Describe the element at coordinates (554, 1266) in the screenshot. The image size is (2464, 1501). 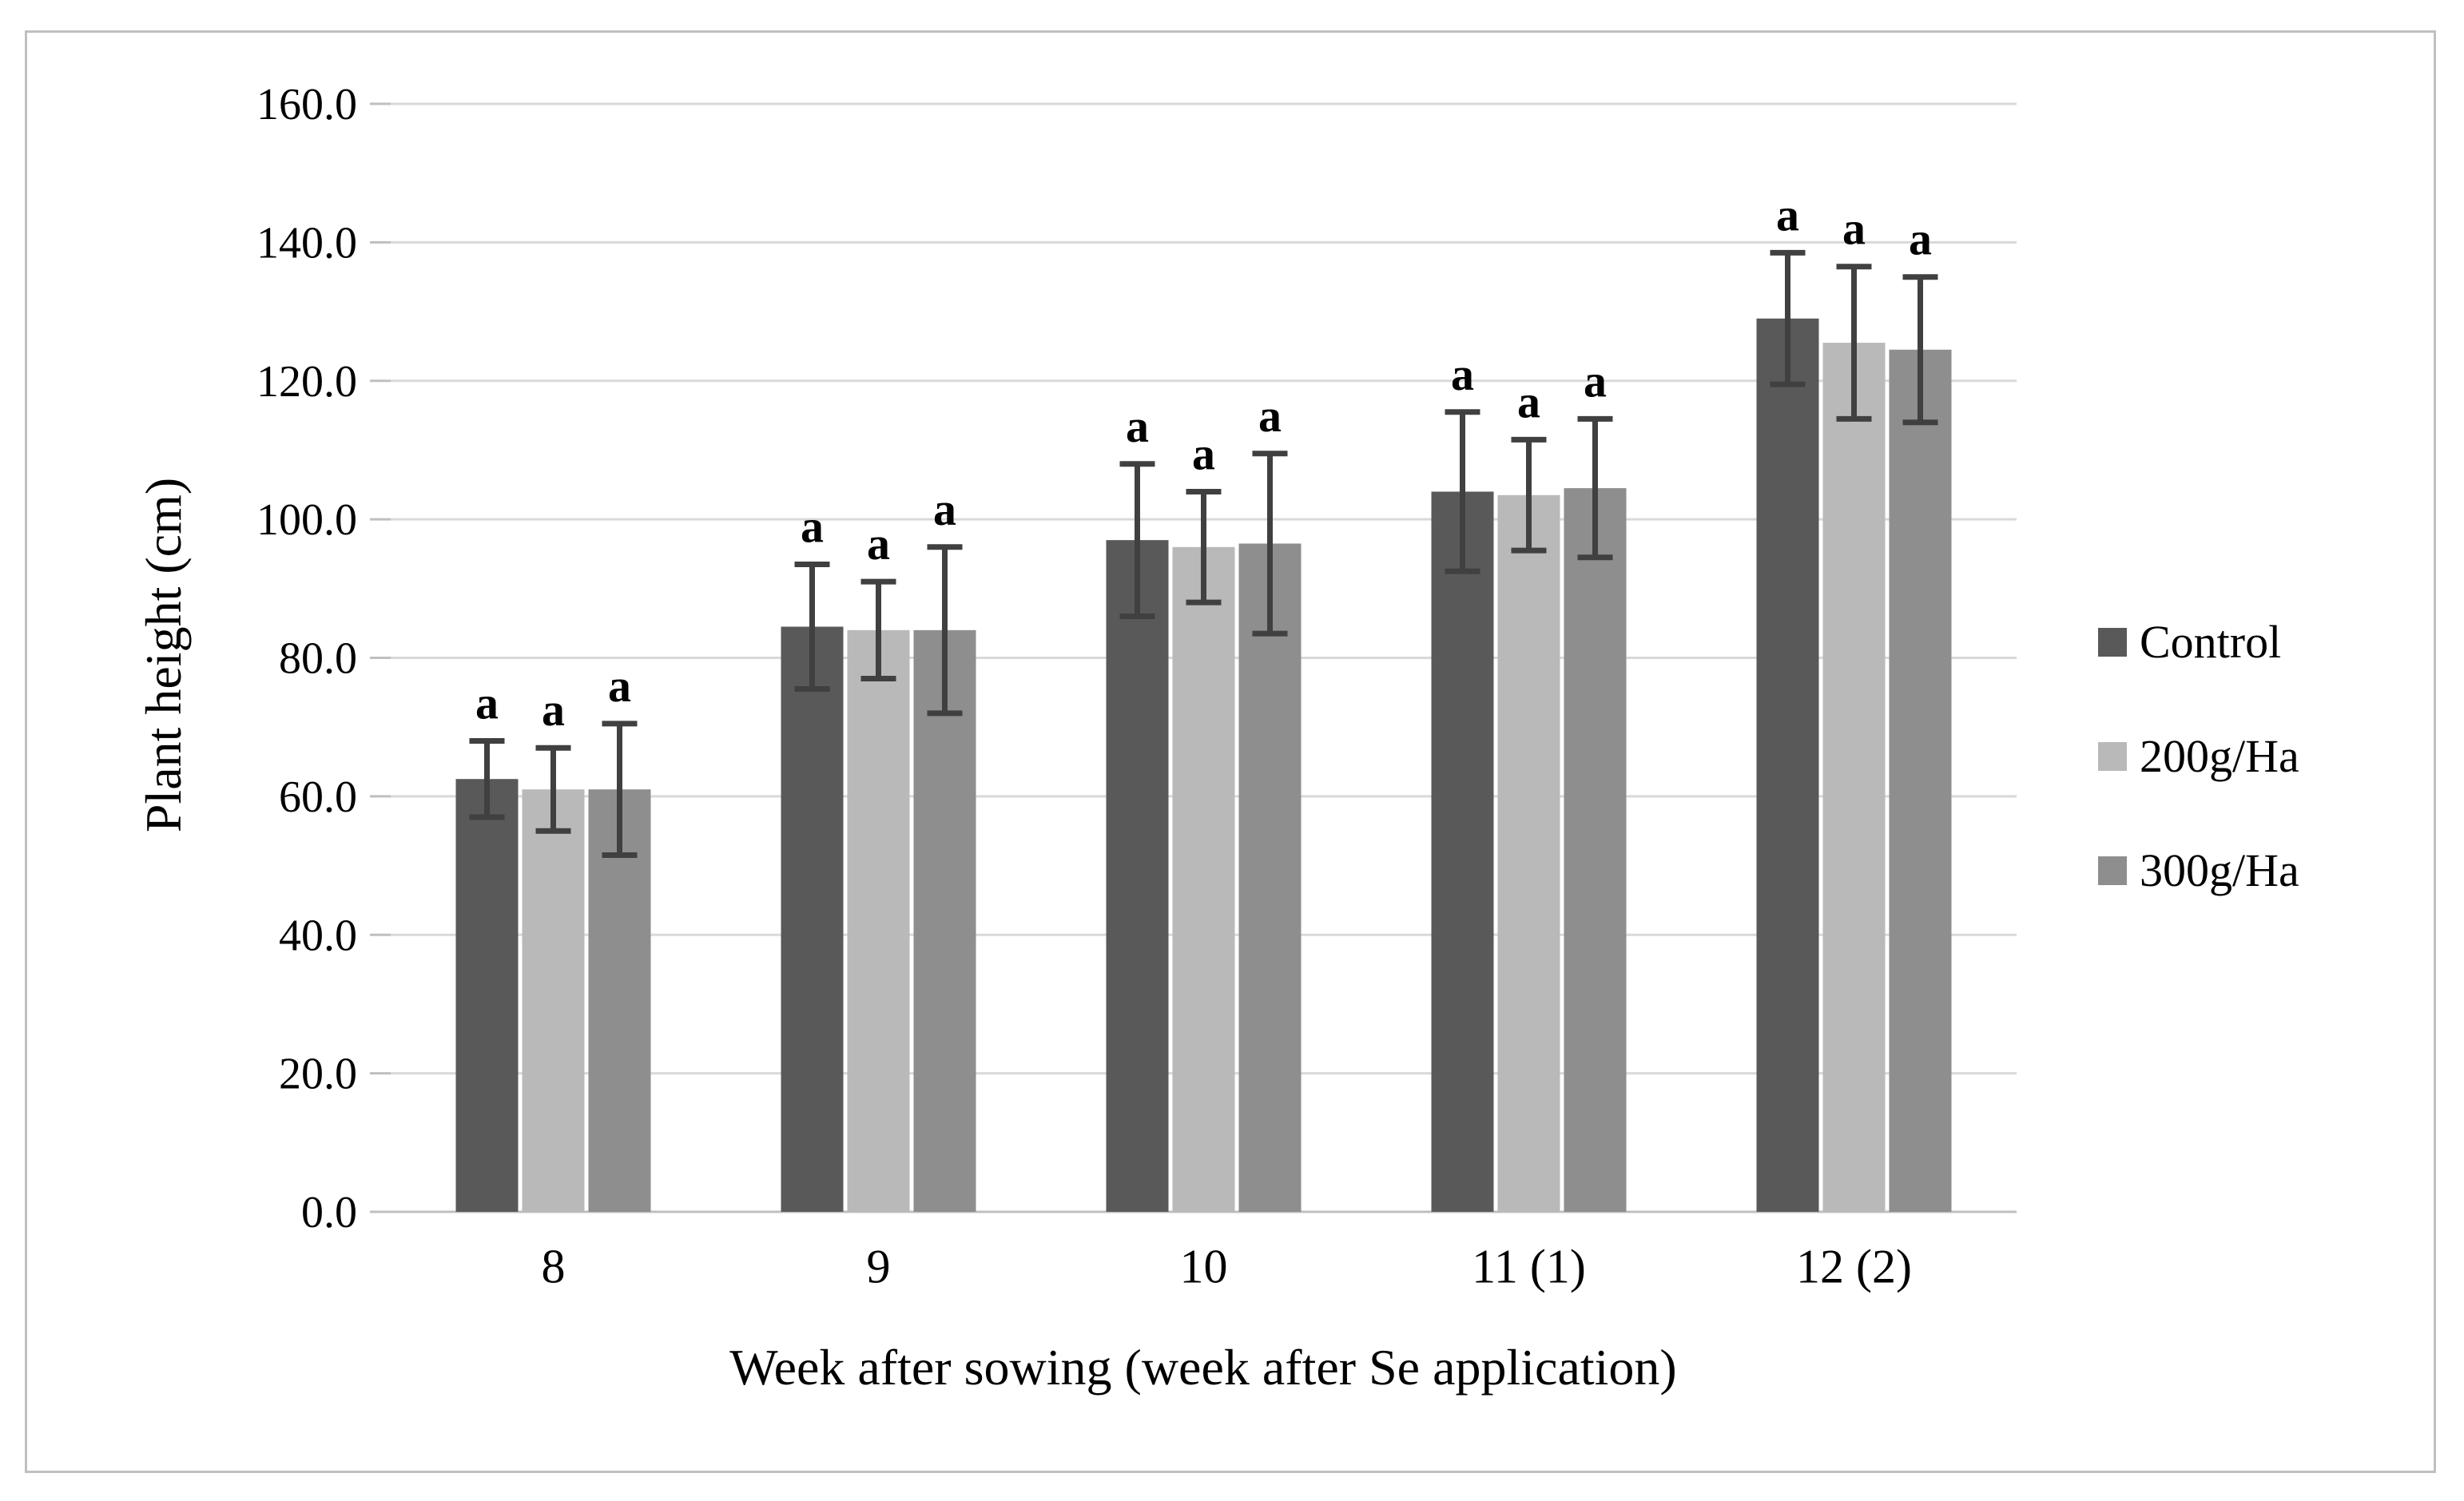
I see `x-category-label-8: 8` at that location.